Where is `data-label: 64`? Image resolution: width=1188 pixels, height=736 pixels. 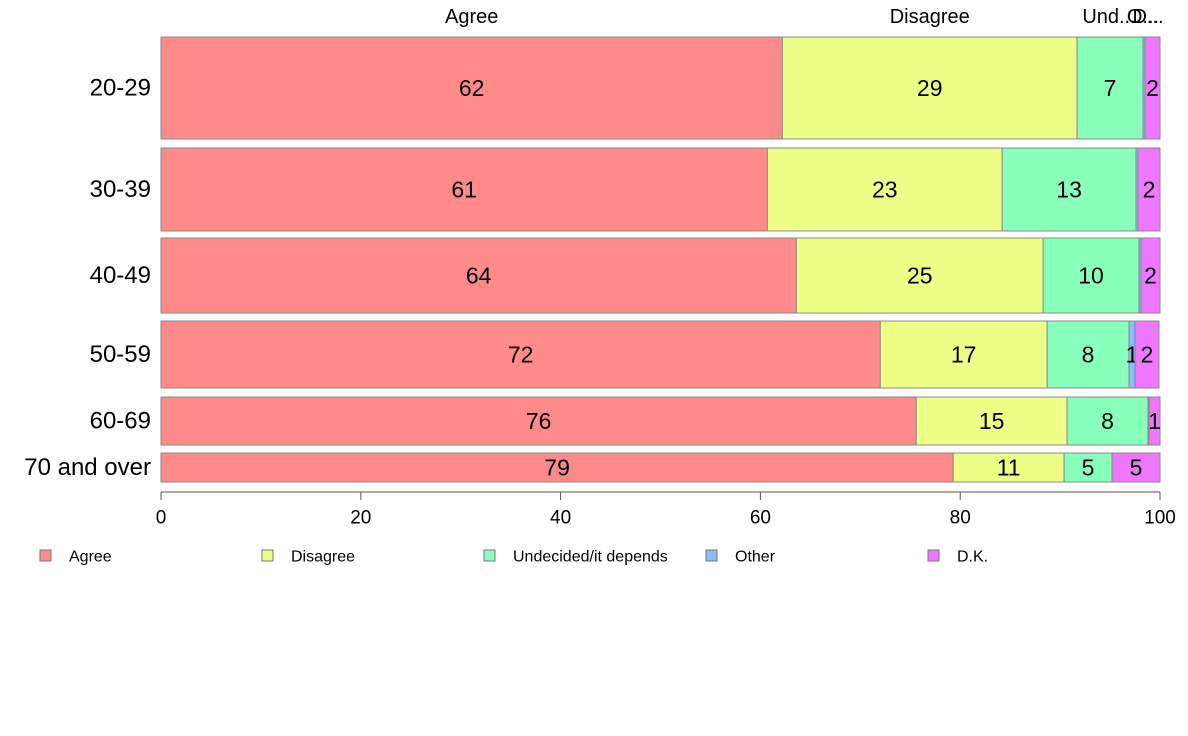
data-label: 64 is located at coordinates (479, 276).